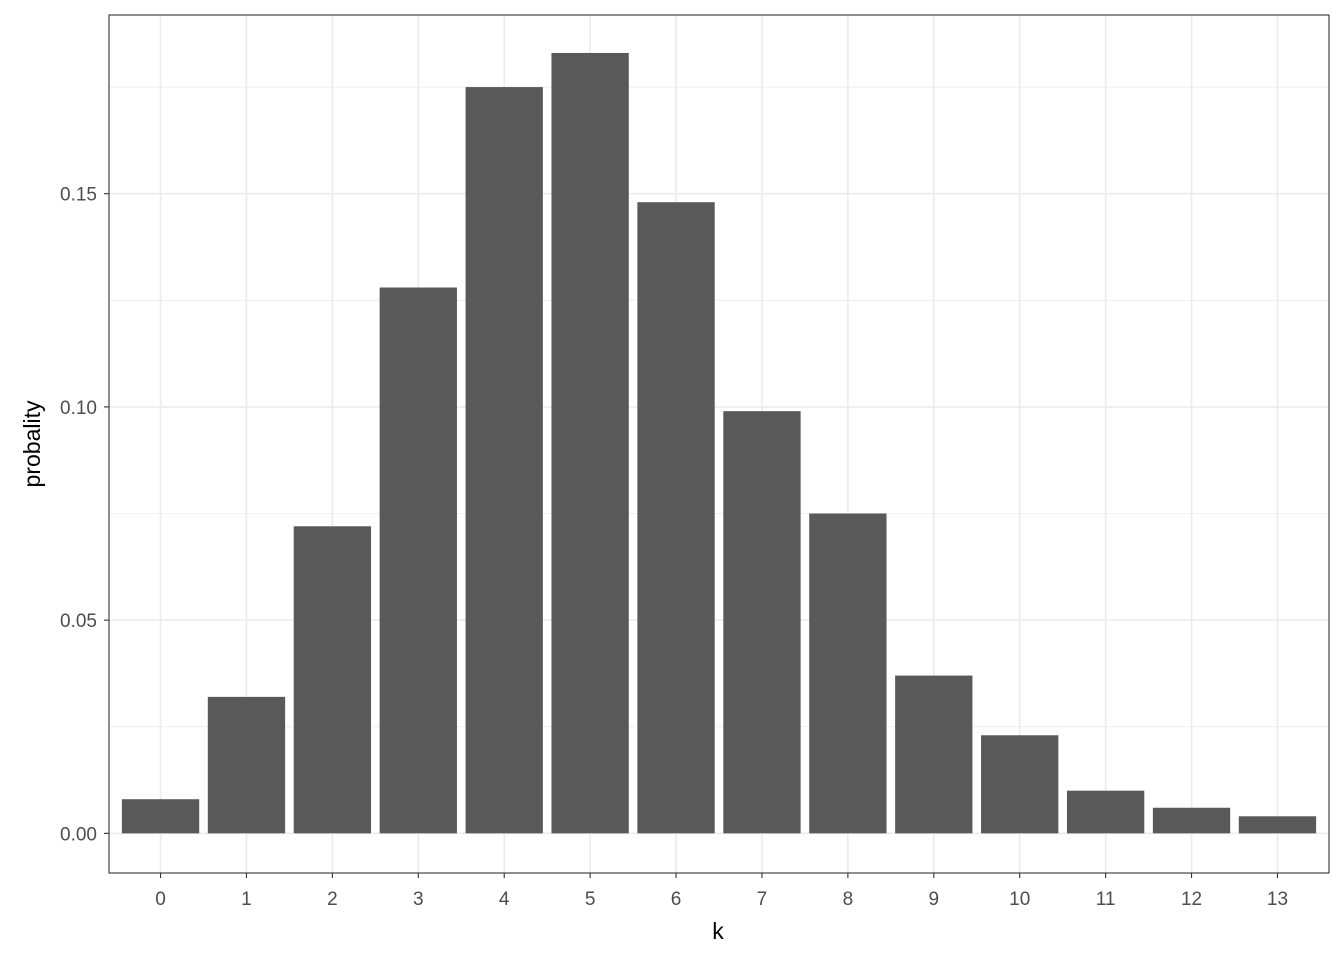 Image resolution: width=1344 pixels, height=960 pixels. I want to click on x-tick-label: 6, so click(676, 899).